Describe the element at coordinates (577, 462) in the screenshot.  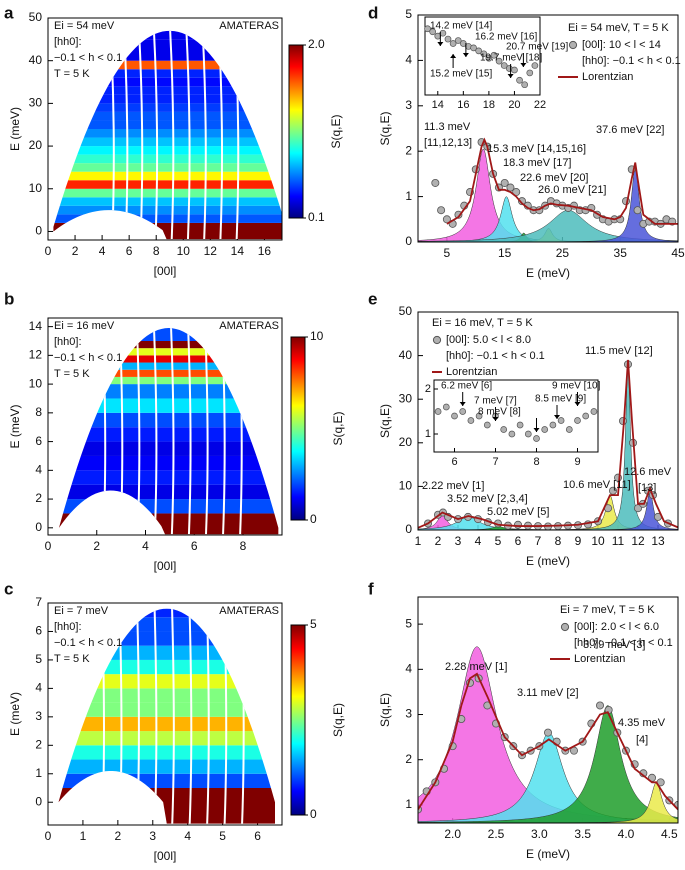
I see `inset-x-tick-label: 9` at that location.